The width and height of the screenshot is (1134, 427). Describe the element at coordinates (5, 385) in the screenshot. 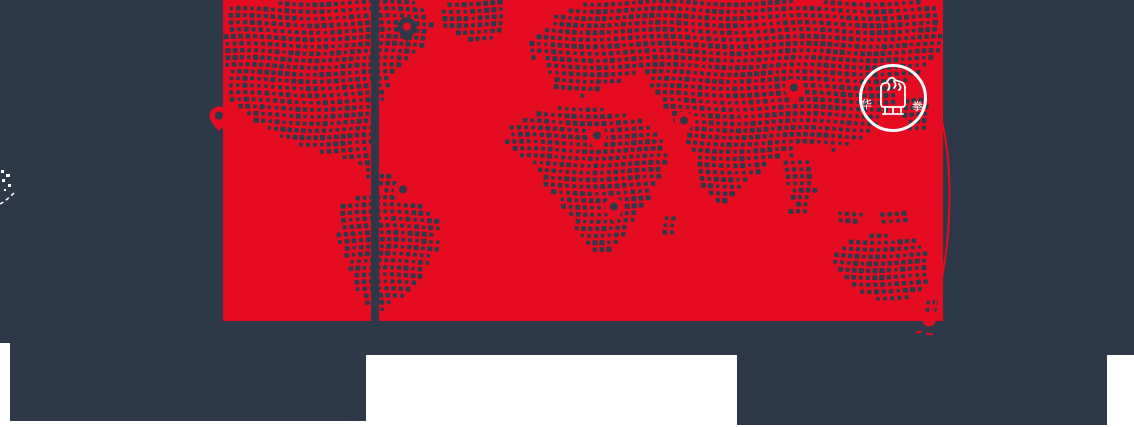

I see `left-edge-gap` at that location.